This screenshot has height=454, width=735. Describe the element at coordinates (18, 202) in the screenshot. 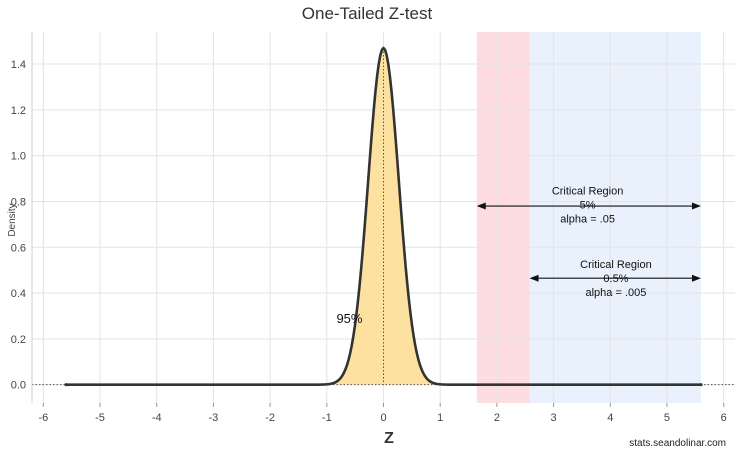

I see `y-tick-label-4: 0.8` at that location.